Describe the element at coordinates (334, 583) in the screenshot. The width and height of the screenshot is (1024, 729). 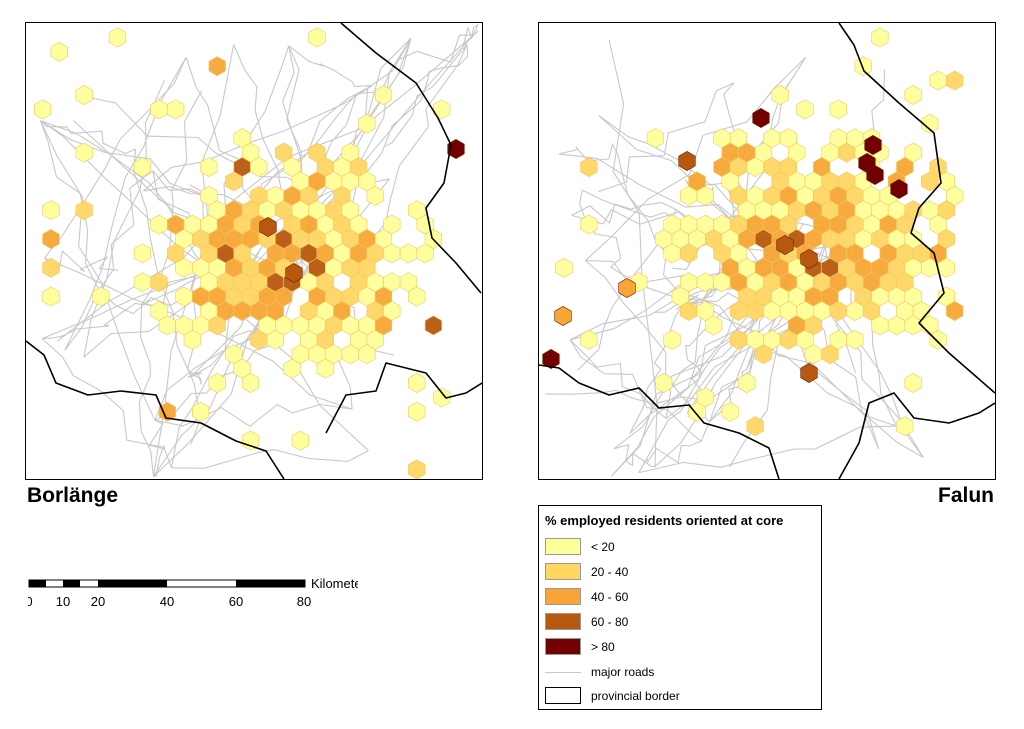
I see `scale-bar-unit: Kilometers` at that location.